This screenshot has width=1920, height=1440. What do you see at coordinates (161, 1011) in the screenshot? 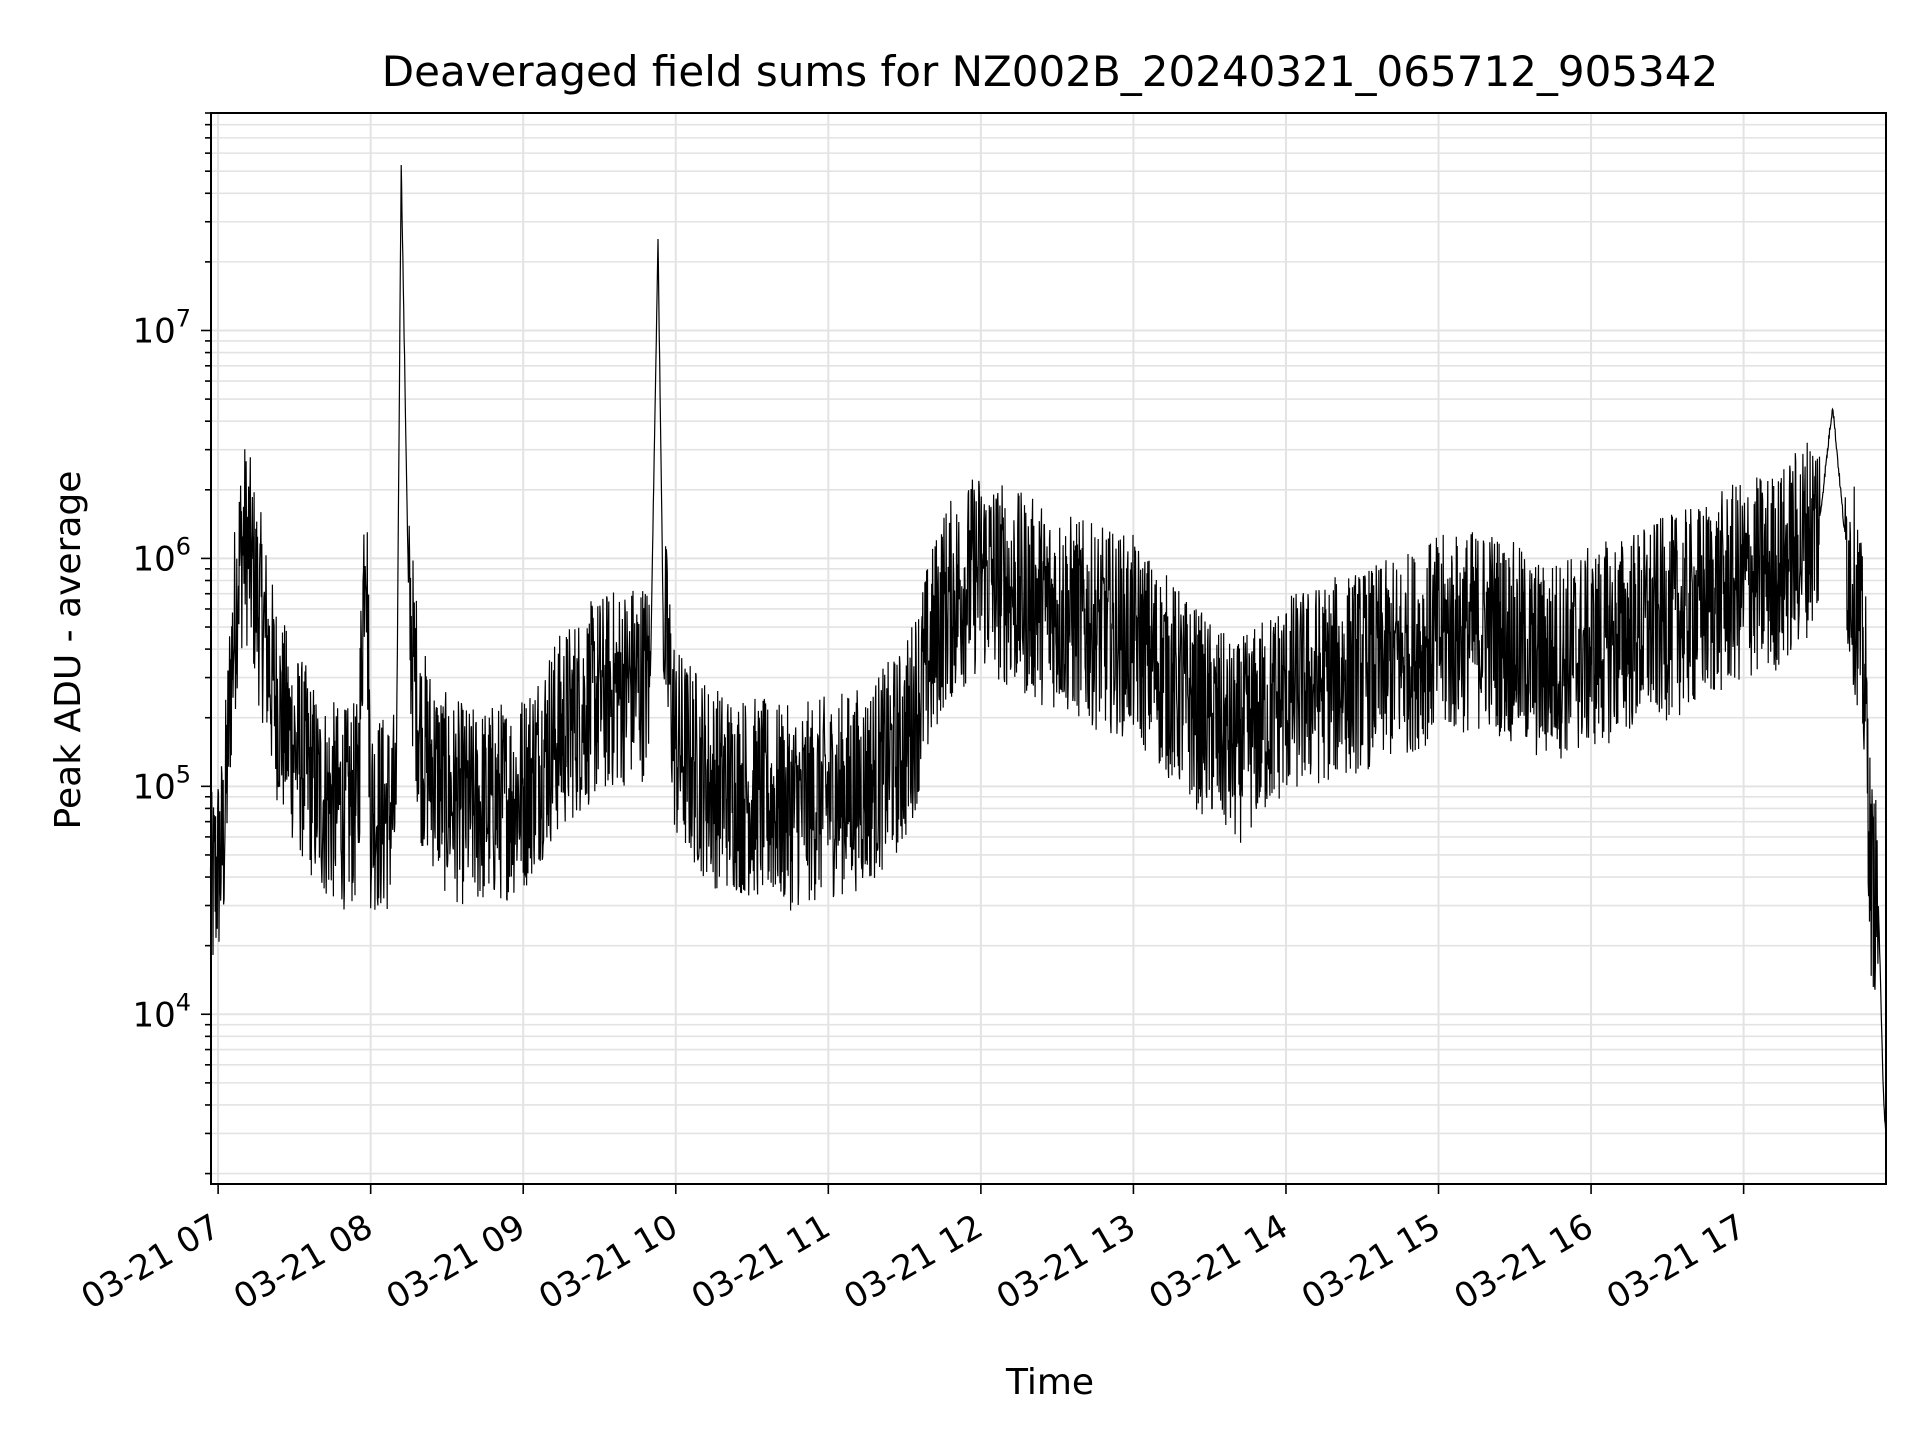
I see `y-tick-label: 10⁴` at bounding box center [161, 1011].